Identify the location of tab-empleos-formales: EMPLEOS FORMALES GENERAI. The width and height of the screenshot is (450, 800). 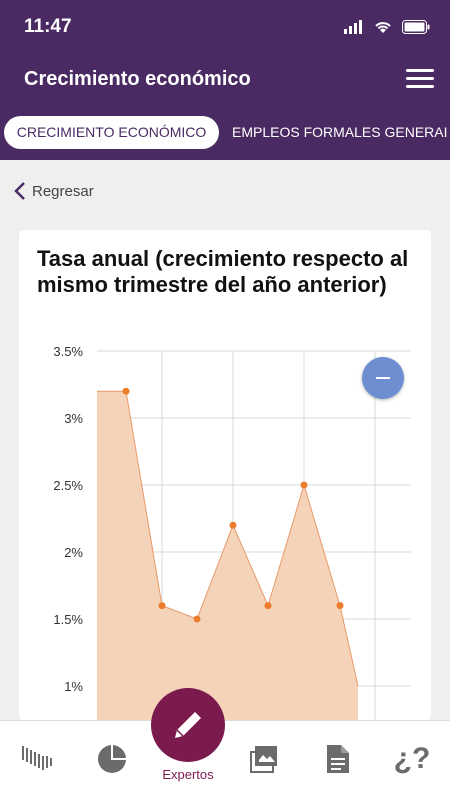
(340, 132).